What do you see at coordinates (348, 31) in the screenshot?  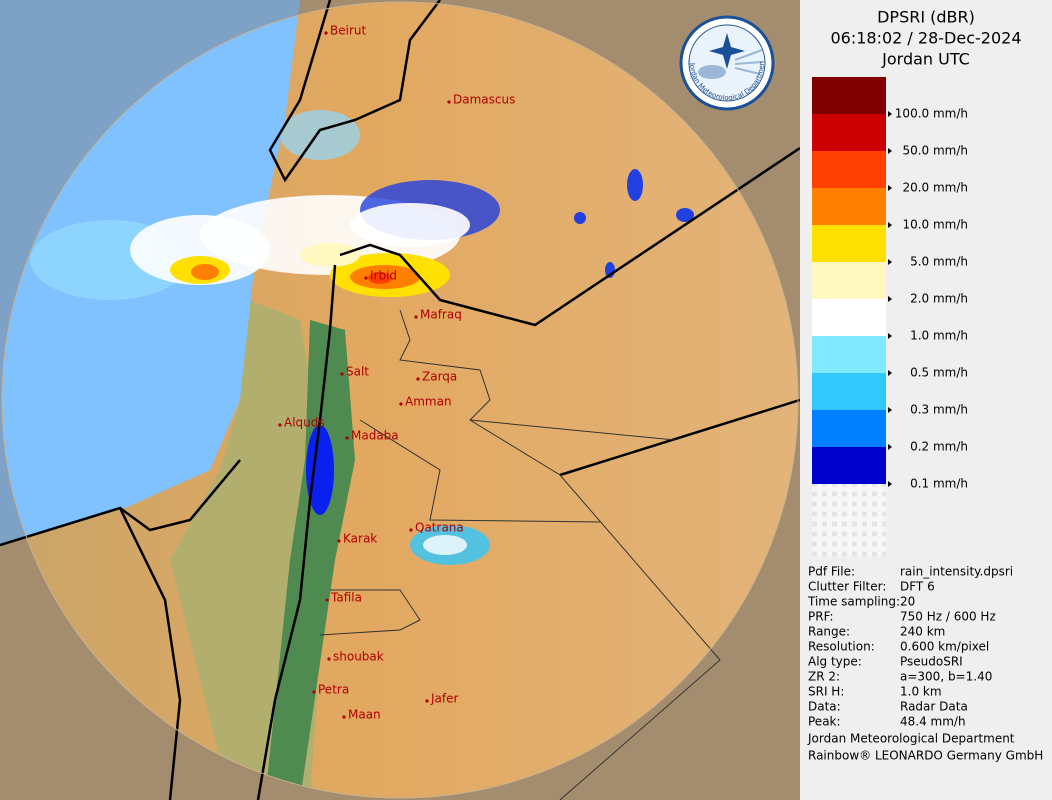 I see `city-label: Beirut` at bounding box center [348, 31].